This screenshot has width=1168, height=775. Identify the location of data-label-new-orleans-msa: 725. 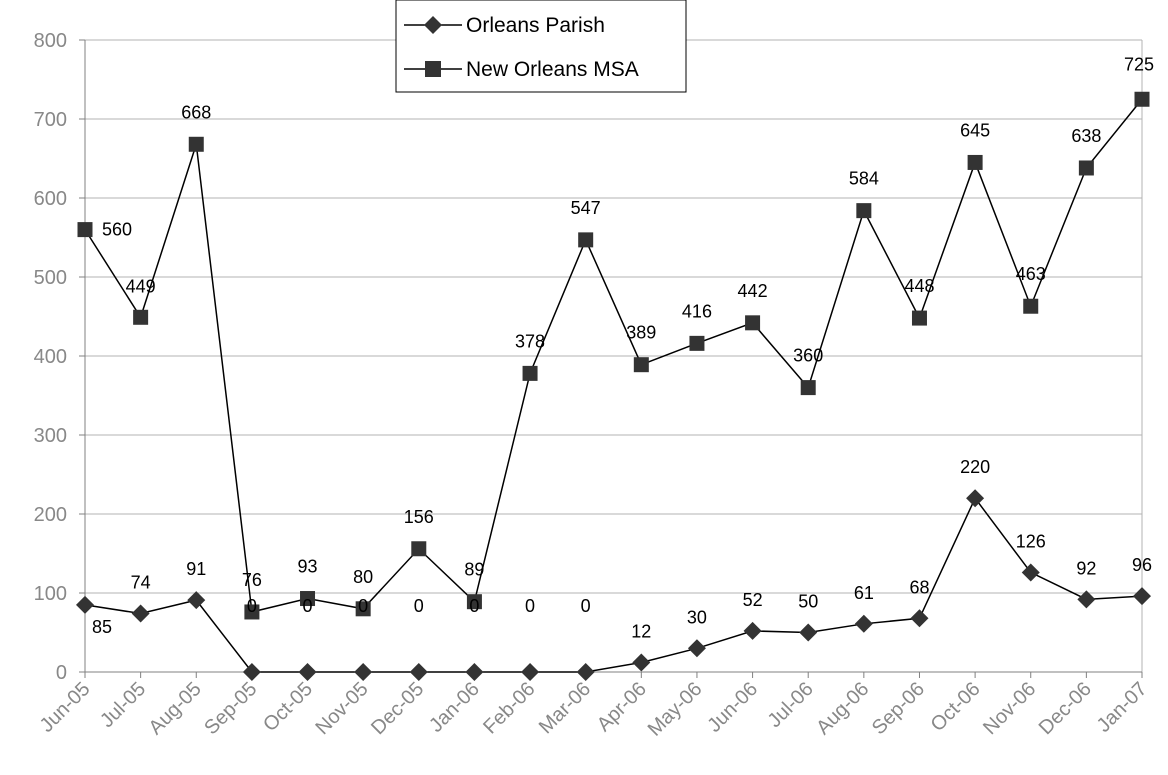
(1139, 64).